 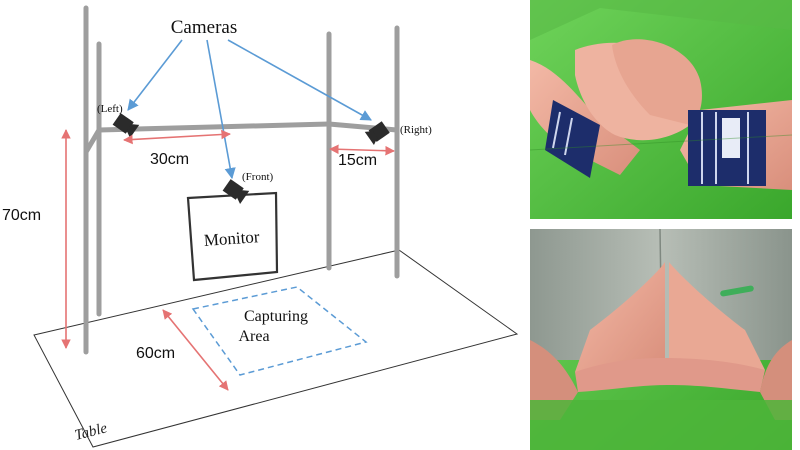 I want to click on camera-right-label: (Right), so click(x=416, y=130).